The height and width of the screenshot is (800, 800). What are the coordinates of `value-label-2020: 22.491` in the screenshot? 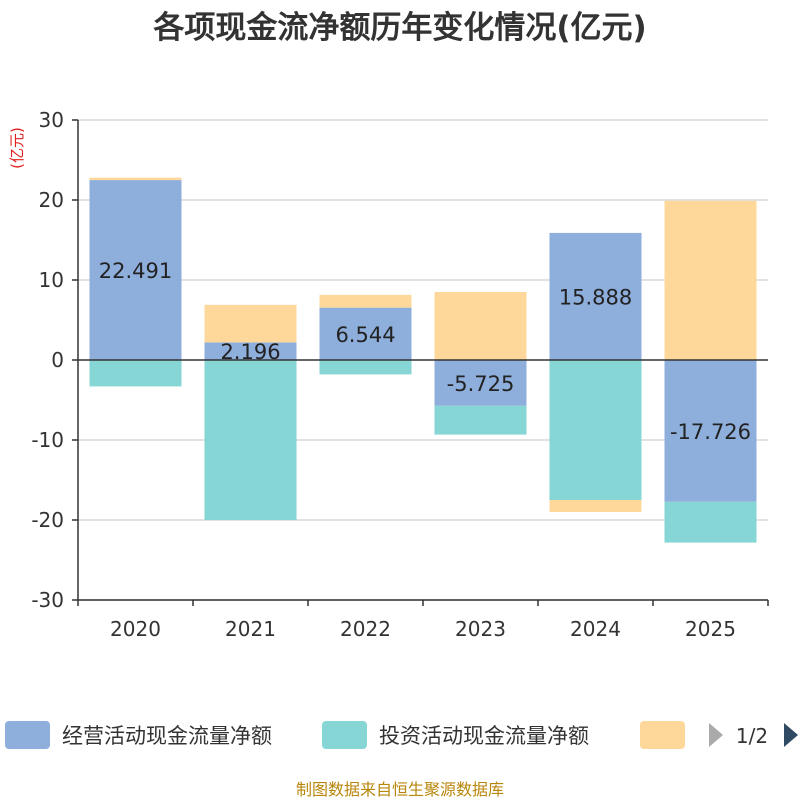 It's located at (135, 271).